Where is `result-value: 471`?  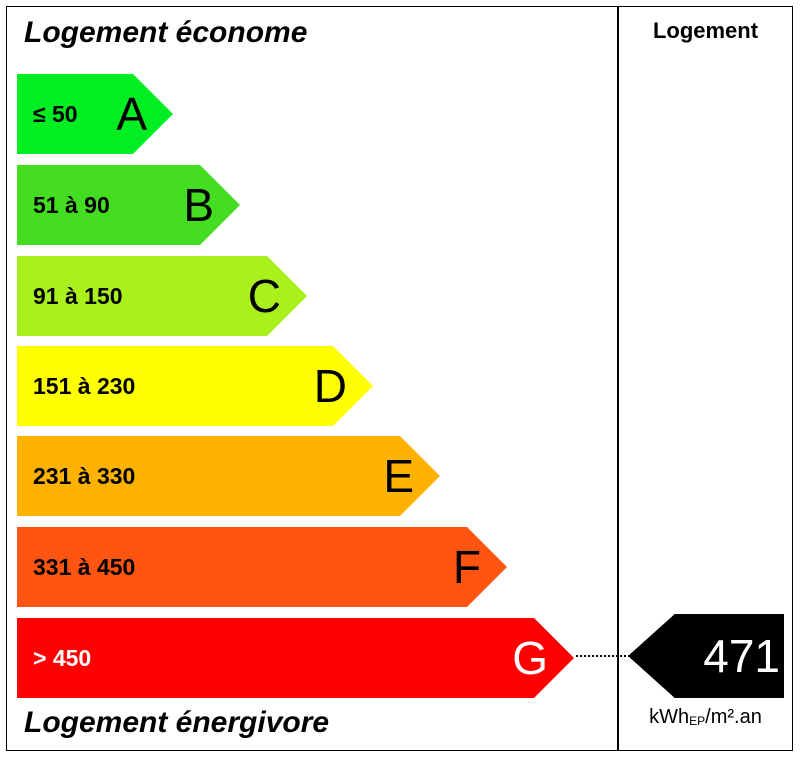
result-value: 471 is located at coordinates (741, 656).